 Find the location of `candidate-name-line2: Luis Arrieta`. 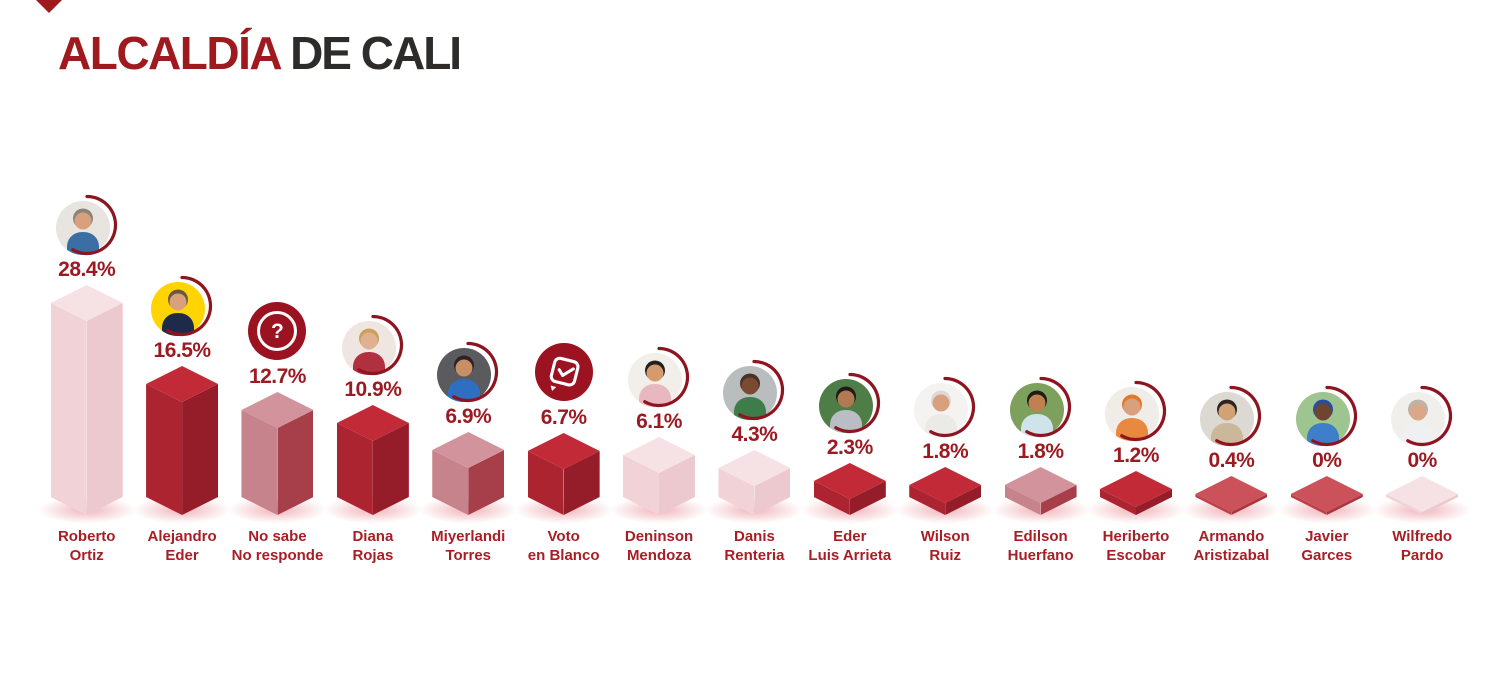

candidate-name-line2: Luis Arrieta is located at coordinates (850, 555).